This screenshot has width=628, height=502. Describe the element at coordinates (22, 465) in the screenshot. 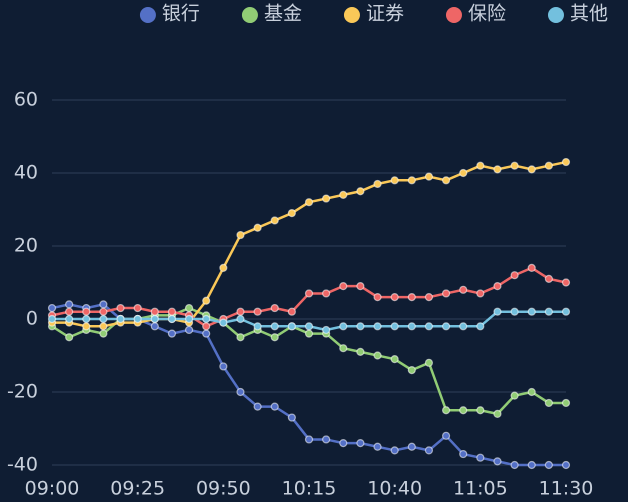

I see `y-tick-label: -40` at that location.